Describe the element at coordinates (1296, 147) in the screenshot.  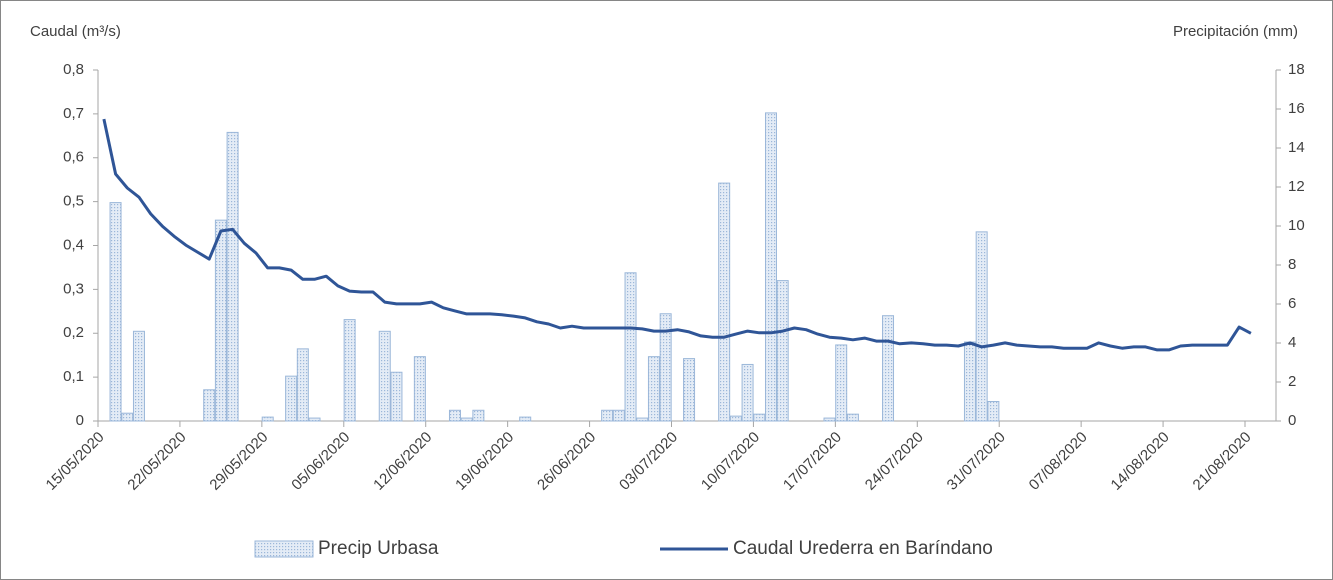
I see `y2-tick-label: 14` at that location.